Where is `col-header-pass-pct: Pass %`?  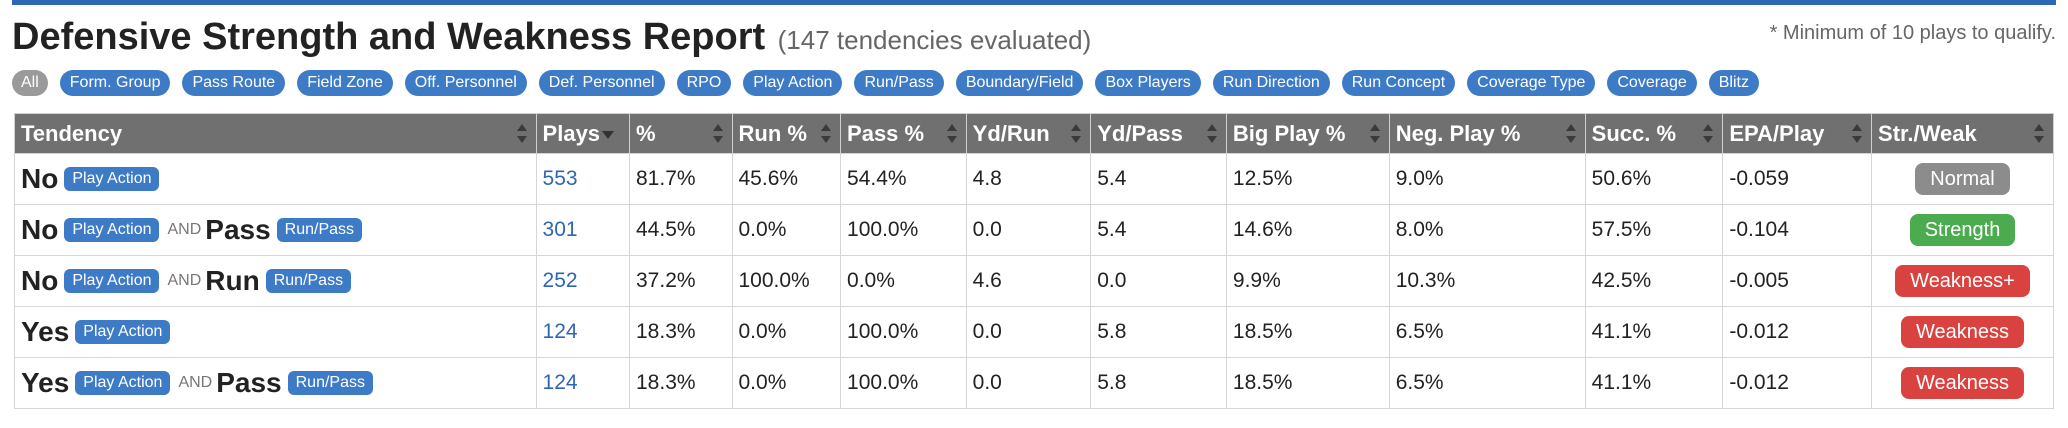
col-header-pass-pct: Pass % is located at coordinates (903, 133).